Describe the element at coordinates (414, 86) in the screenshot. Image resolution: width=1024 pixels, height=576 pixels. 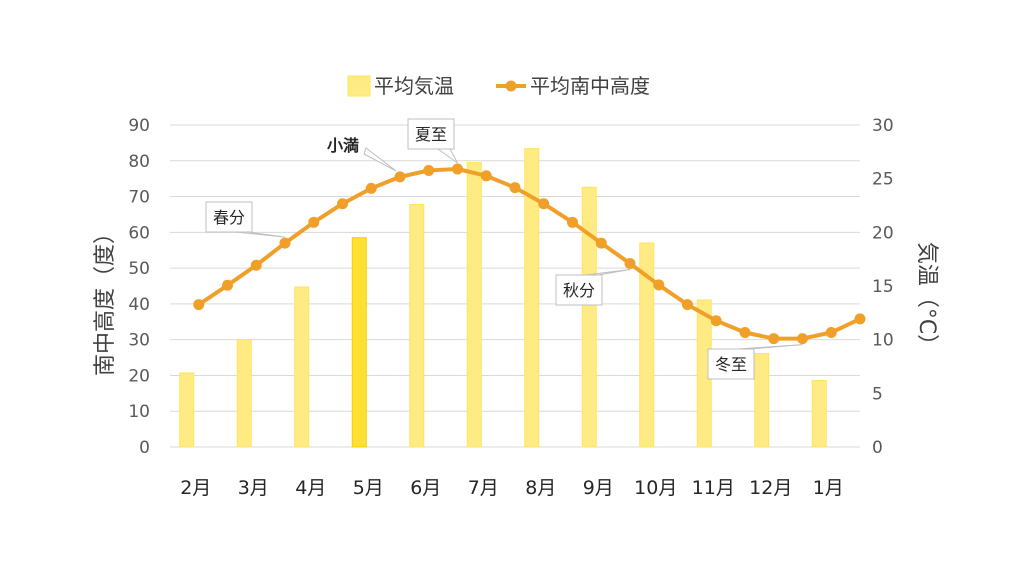
I see `legend-label-bar: 平均気温` at that location.